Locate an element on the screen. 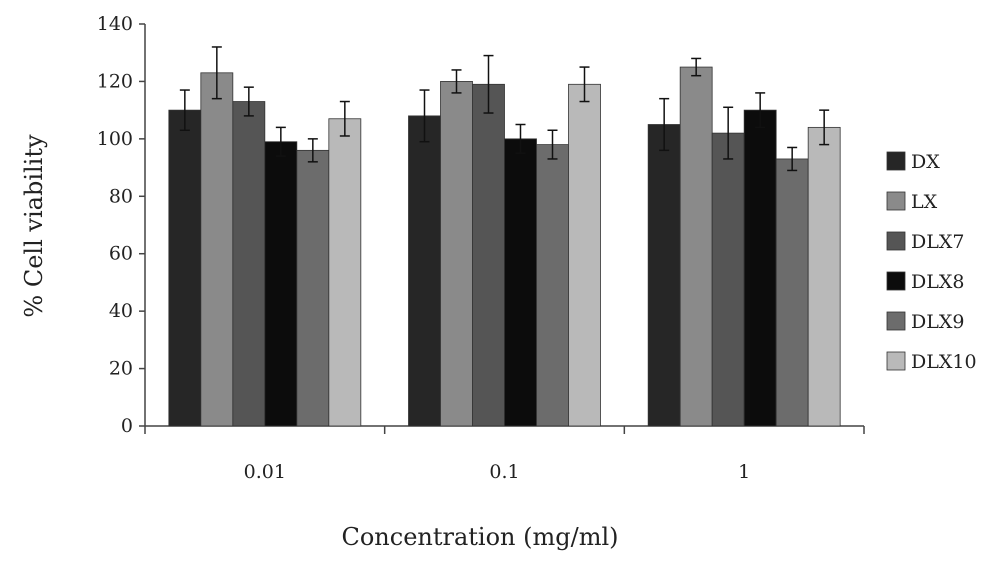 This screenshot has width=1000, height=562. x-ticks: 0.01 0.1 1 is located at coordinates (504, 454).